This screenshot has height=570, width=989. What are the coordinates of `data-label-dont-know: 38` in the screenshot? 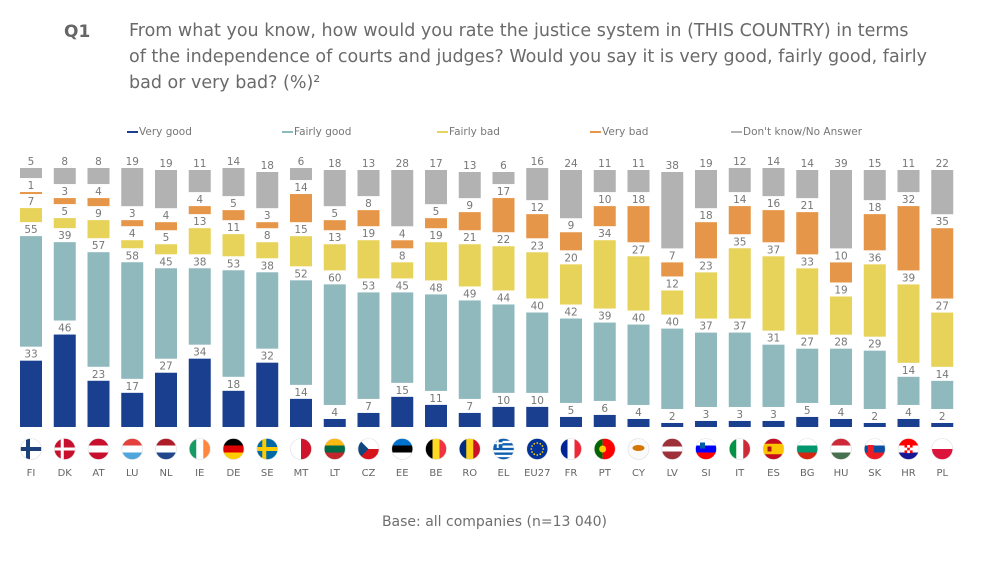 It's located at (672, 166).